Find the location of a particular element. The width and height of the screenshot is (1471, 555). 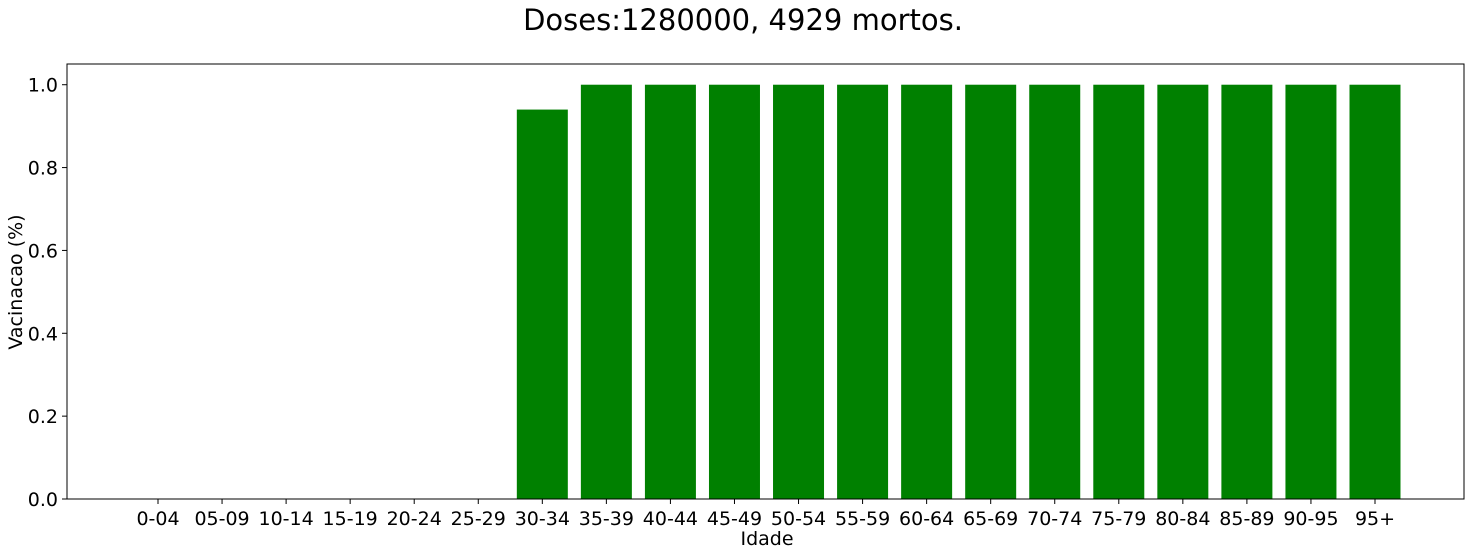

x-tick-label: 60-64 is located at coordinates (926, 519).